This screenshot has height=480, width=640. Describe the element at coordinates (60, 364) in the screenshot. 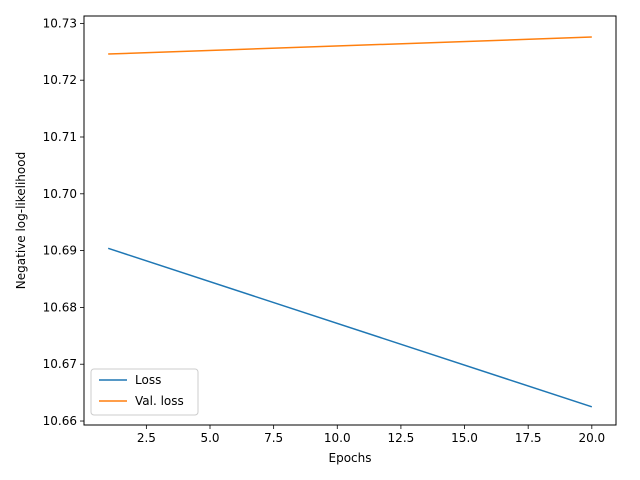

I see `y-tick-label: 10.67` at that location.